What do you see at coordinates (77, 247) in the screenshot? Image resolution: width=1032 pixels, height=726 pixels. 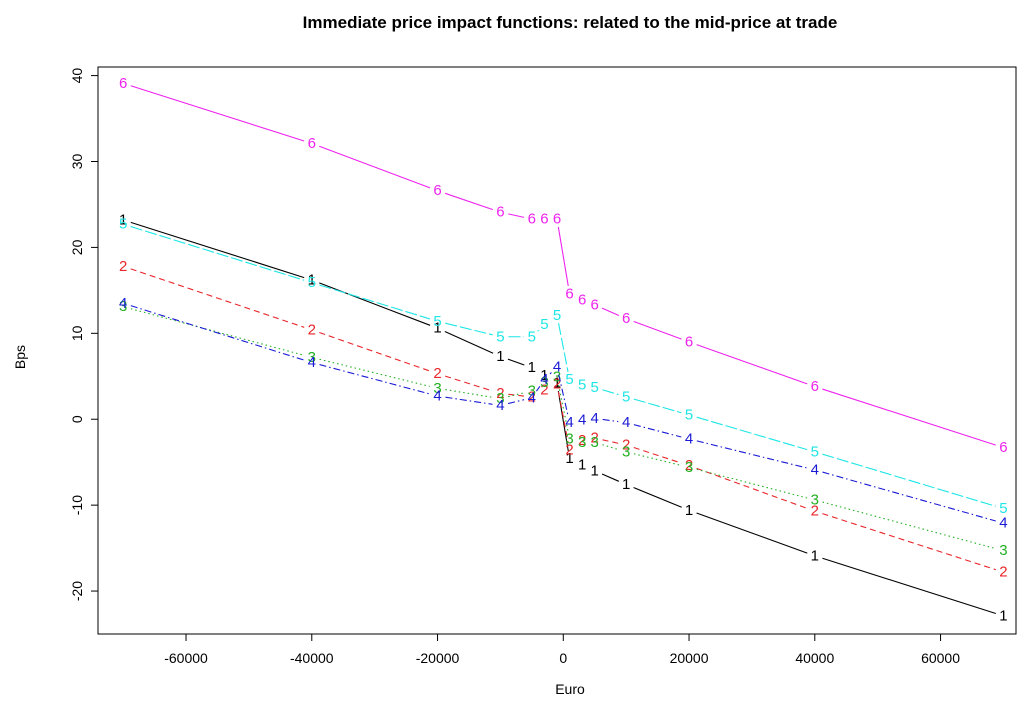 I see `y-tick-label: 20` at bounding box center [77, 247].